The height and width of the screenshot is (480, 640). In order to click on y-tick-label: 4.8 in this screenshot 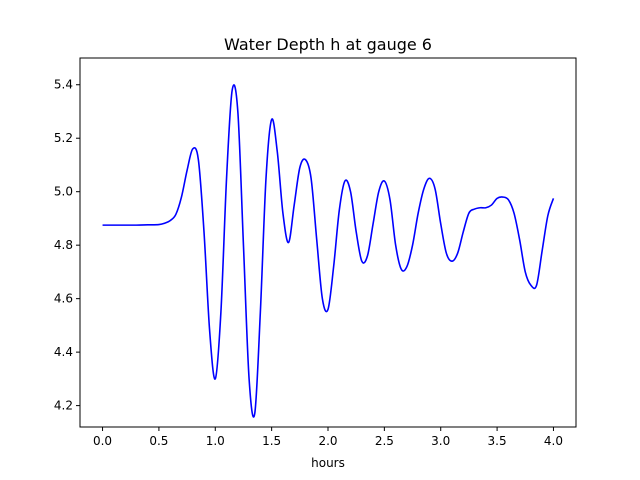, I will do `click(63, 245)`.